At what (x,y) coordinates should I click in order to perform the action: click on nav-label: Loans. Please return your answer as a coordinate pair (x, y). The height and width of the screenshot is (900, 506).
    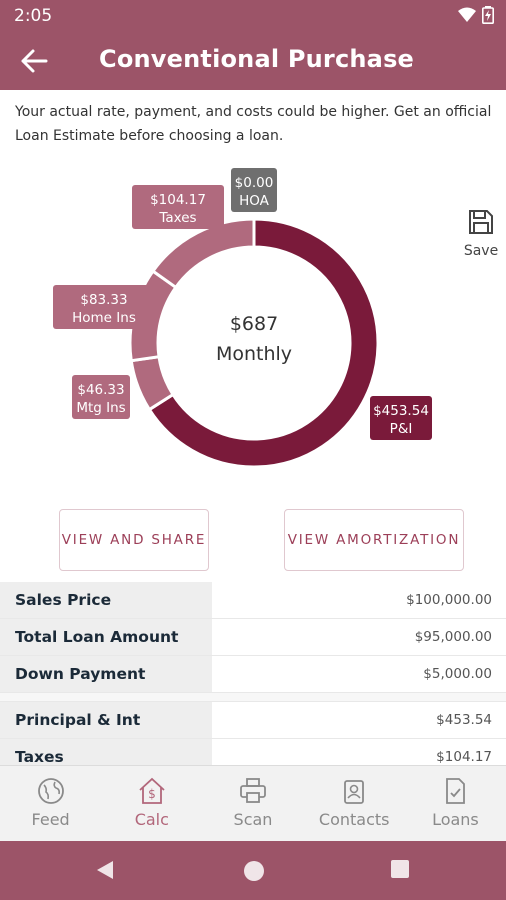
    Looking at the image, I should click on (455, 819).